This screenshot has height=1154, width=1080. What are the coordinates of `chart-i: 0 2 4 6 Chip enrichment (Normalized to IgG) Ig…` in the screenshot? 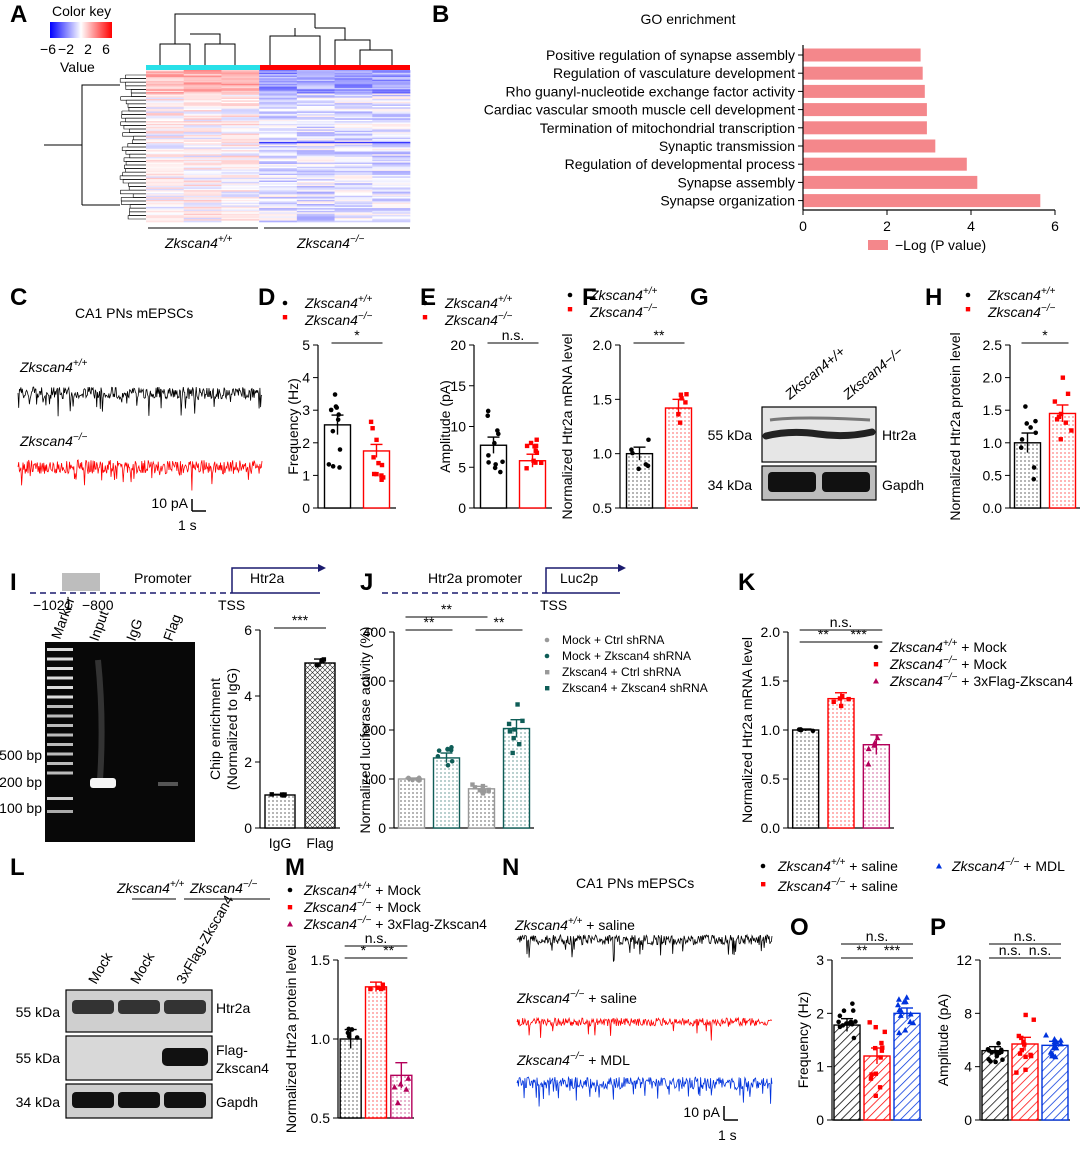 It's located at (273, 731).